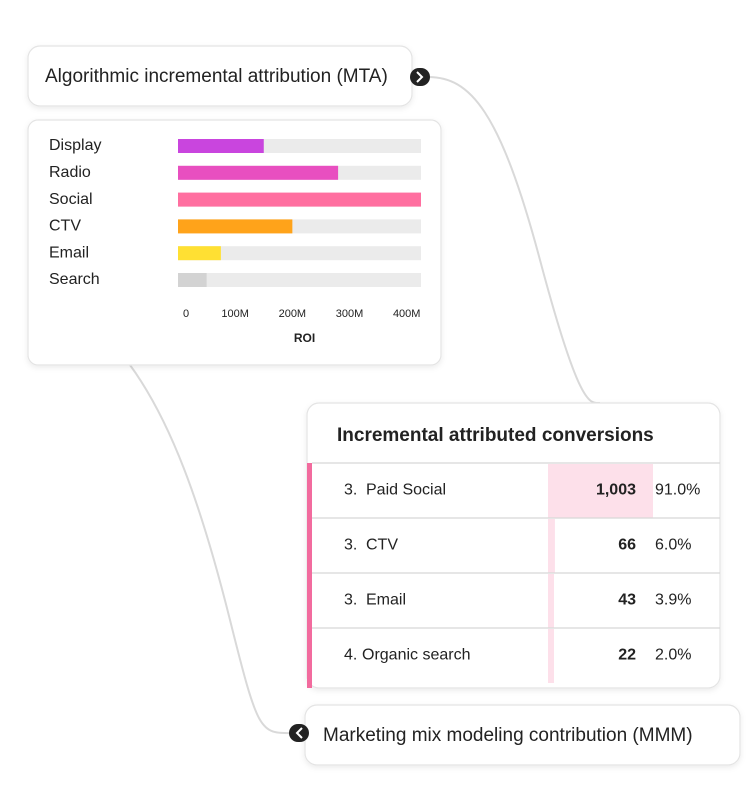  Describe the element at coordinates (309, 575) in the screenshot. I see `row-stripe` at that location.